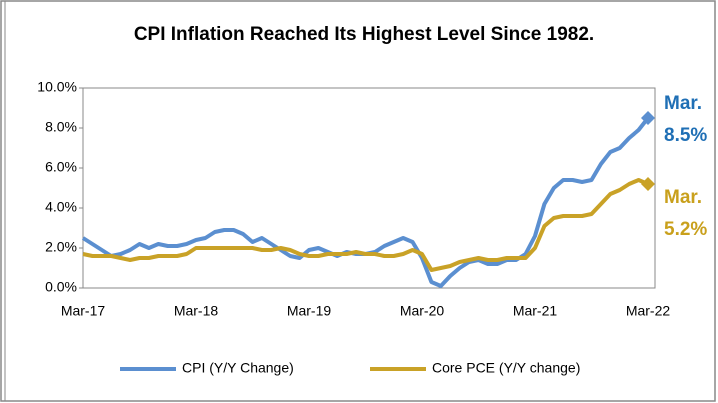 Image resolution: width=718 pixels, height=403 pixels. Describe the element at coordinates (61, 167) in the screenshot. I see `y-tick-label: 6.0%` at that location.